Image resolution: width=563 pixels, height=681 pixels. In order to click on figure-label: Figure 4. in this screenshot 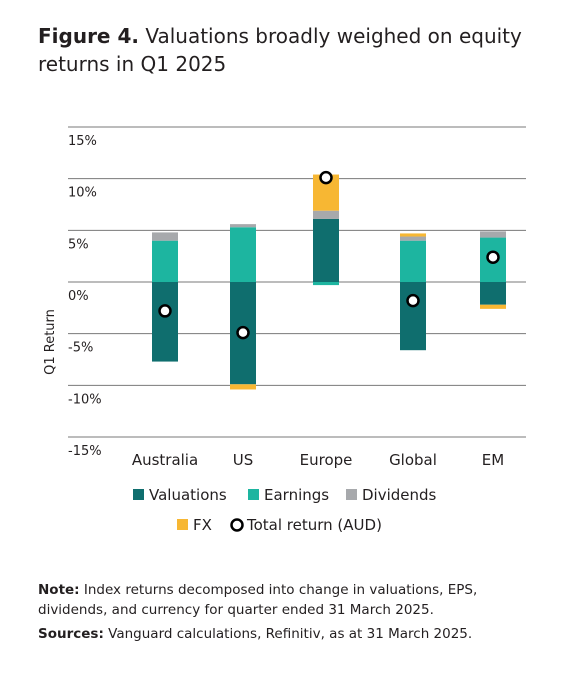, I will do `click(88, 36)`.